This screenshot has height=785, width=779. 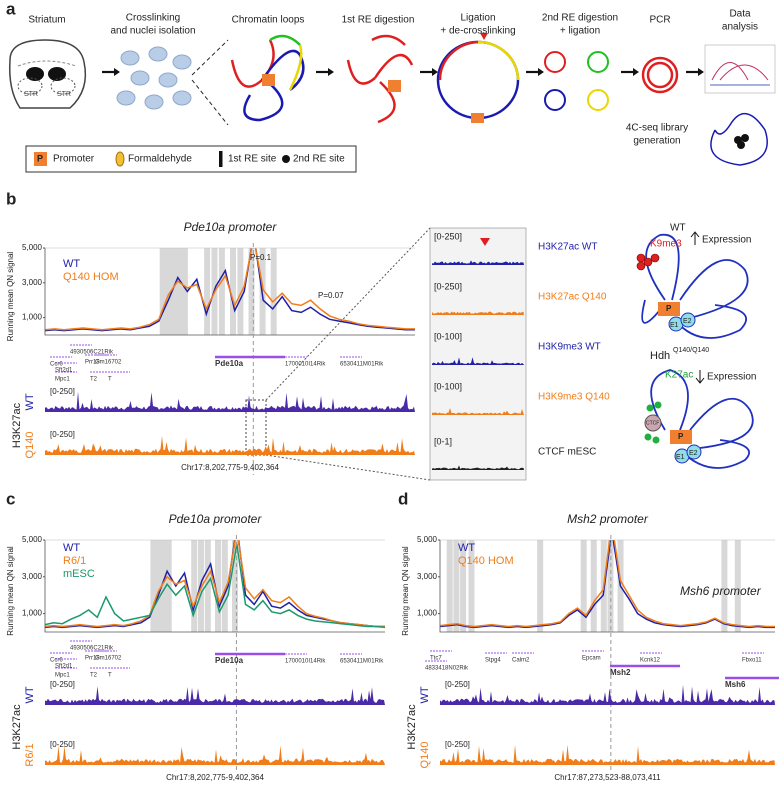 I want to click on gene-label: Epcam, so click(x=591, y=659).